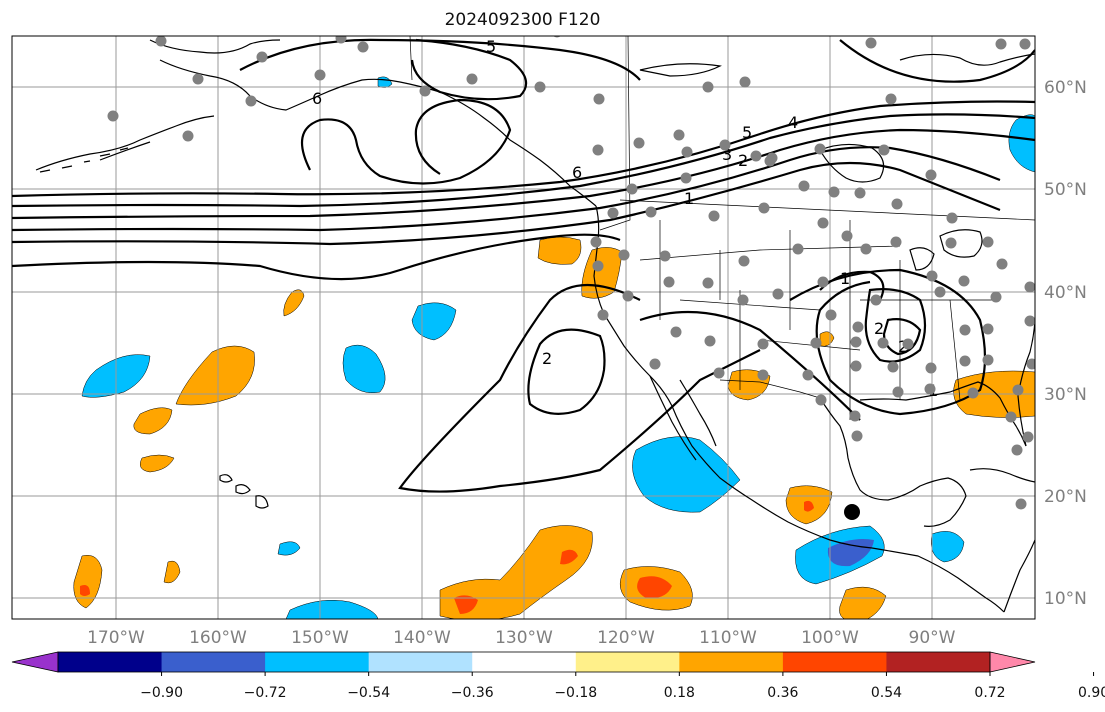 Image resolution: width=1105 pixels, height=712 pixels. What do you see at coordinates (747, 132) in the screenshot?
I see `contour-label: 5` at bounding box center [747, 132].